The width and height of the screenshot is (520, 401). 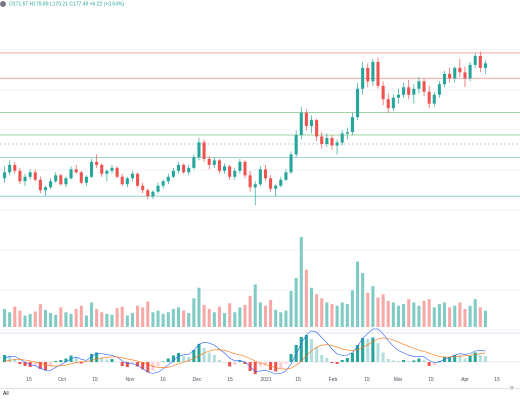 What do you see at coordinates (512, 388) in the screenshot?
I see `scroll-to-realtime-button: »` at bounding box center [512, 388].